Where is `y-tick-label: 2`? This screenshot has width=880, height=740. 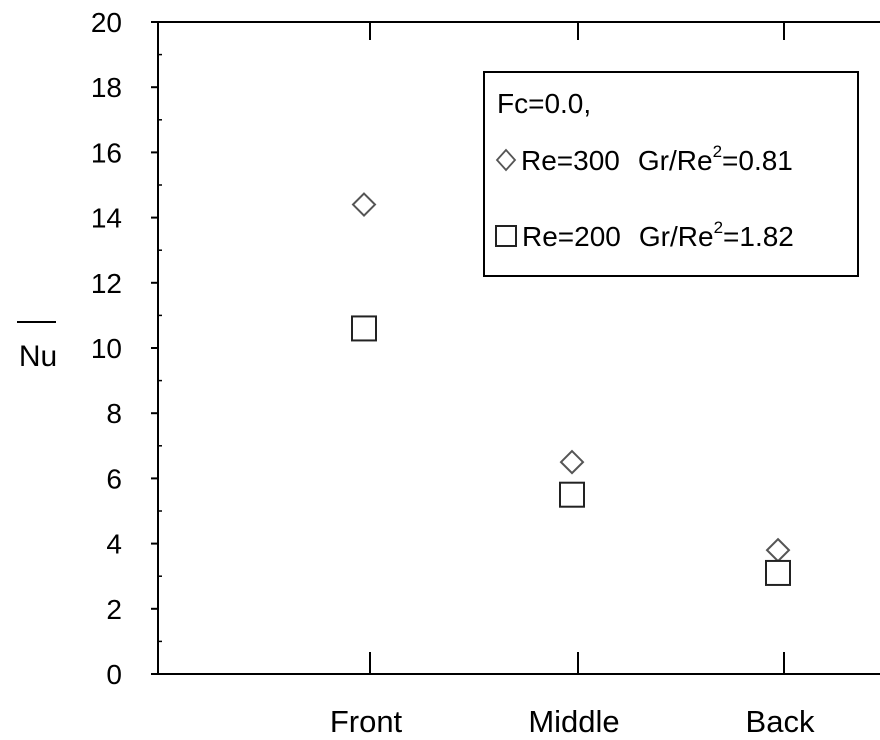
y-tick-label: 2 is located at coordinates (114, 609).